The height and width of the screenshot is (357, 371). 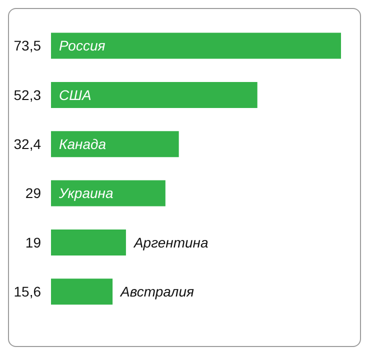 I want to click on data-label: 52,3, so click(x=28, y=94).